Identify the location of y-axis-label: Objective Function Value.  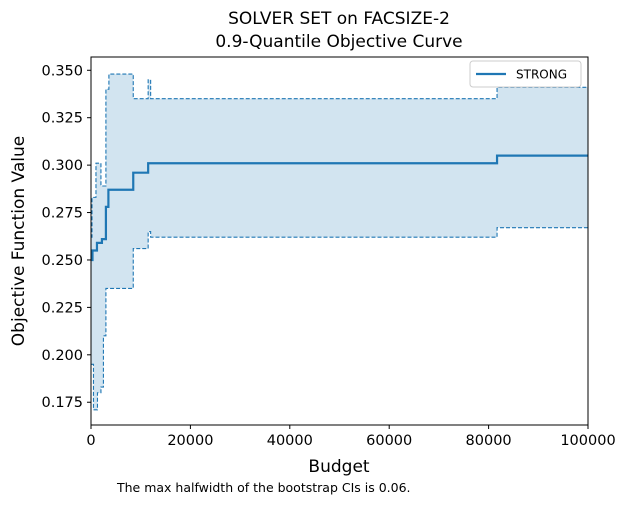
(19, 241).